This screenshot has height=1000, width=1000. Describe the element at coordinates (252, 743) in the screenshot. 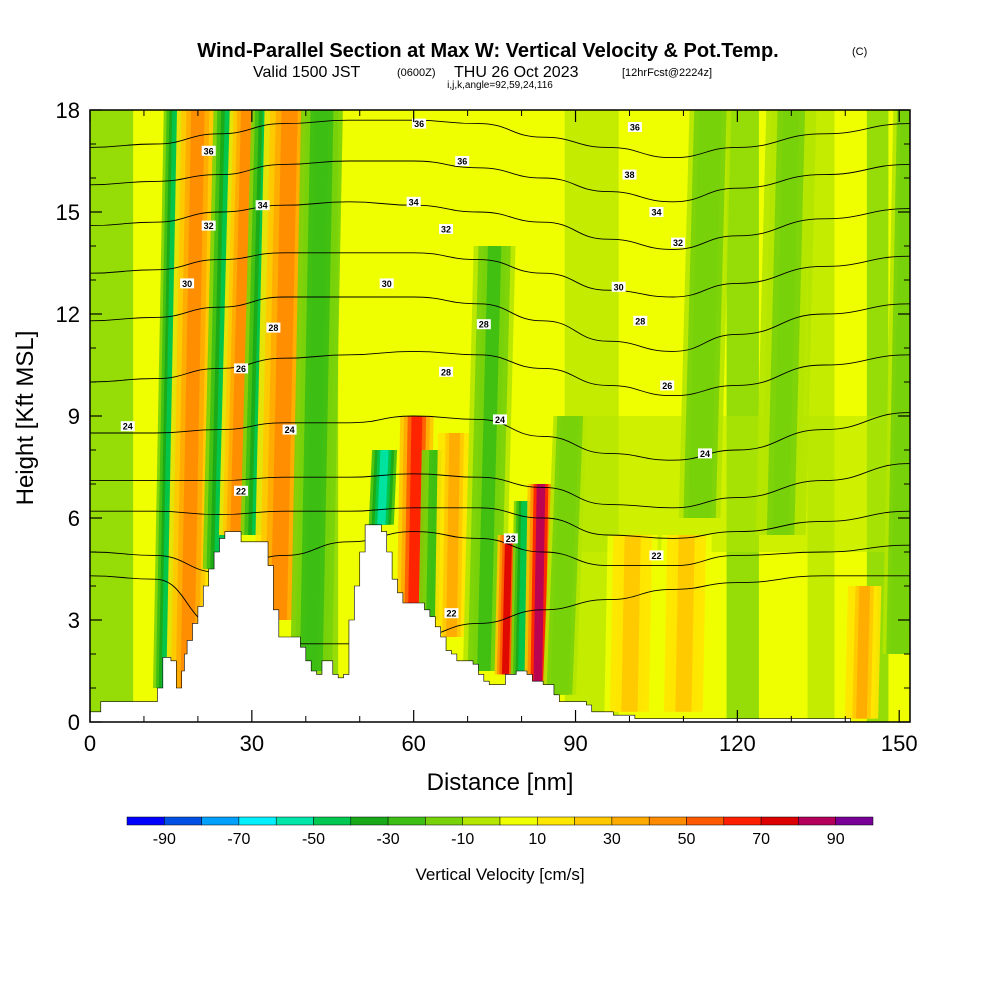

I see `x-tick-label: 30` at that location.